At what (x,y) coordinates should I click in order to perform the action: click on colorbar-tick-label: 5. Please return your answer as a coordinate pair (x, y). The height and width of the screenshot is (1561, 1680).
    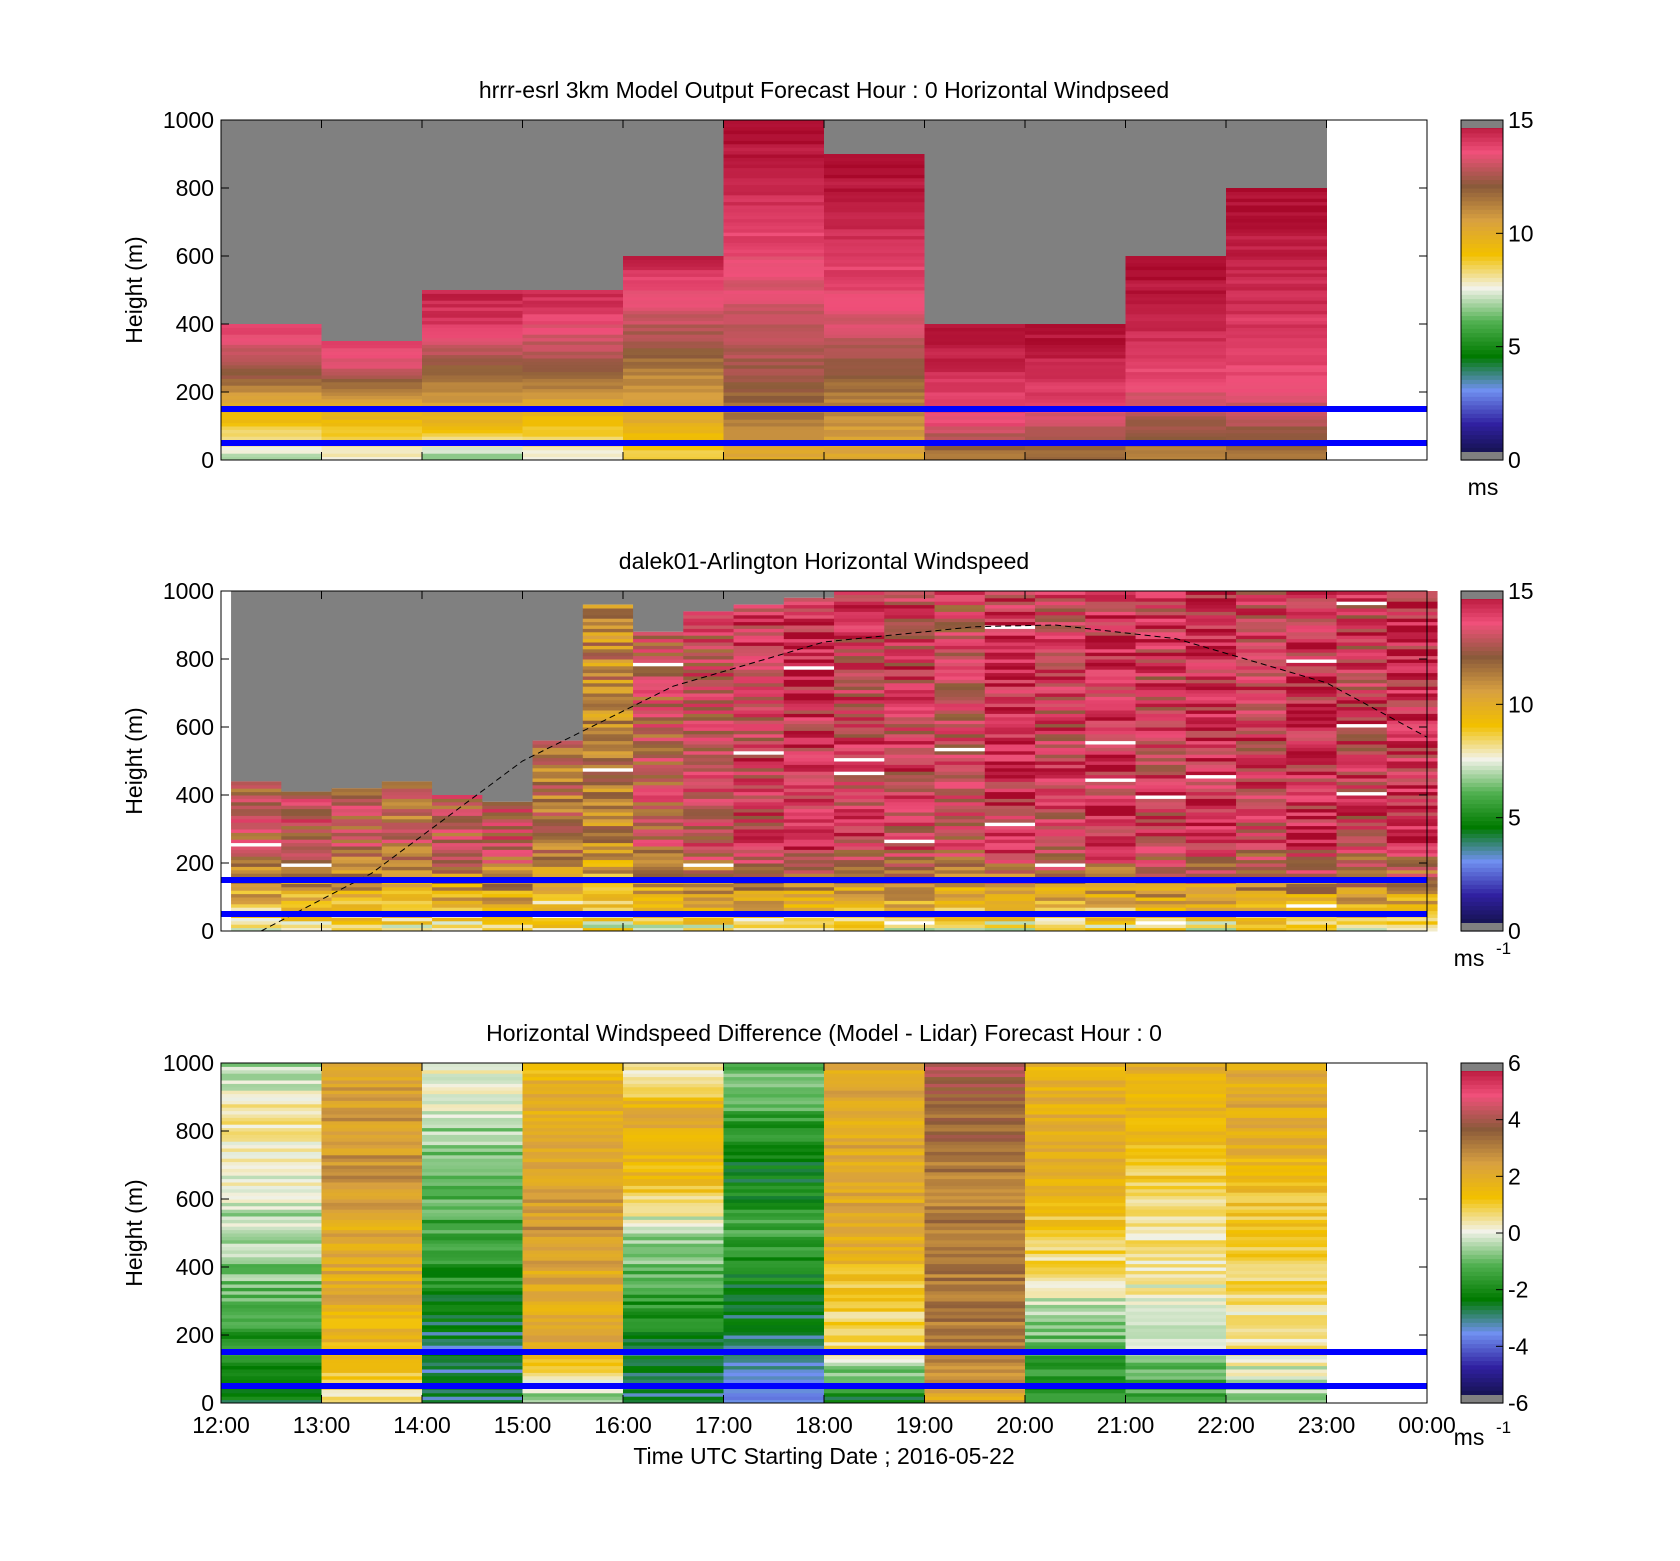
    Looking at the image, I should click on (1514, 347).